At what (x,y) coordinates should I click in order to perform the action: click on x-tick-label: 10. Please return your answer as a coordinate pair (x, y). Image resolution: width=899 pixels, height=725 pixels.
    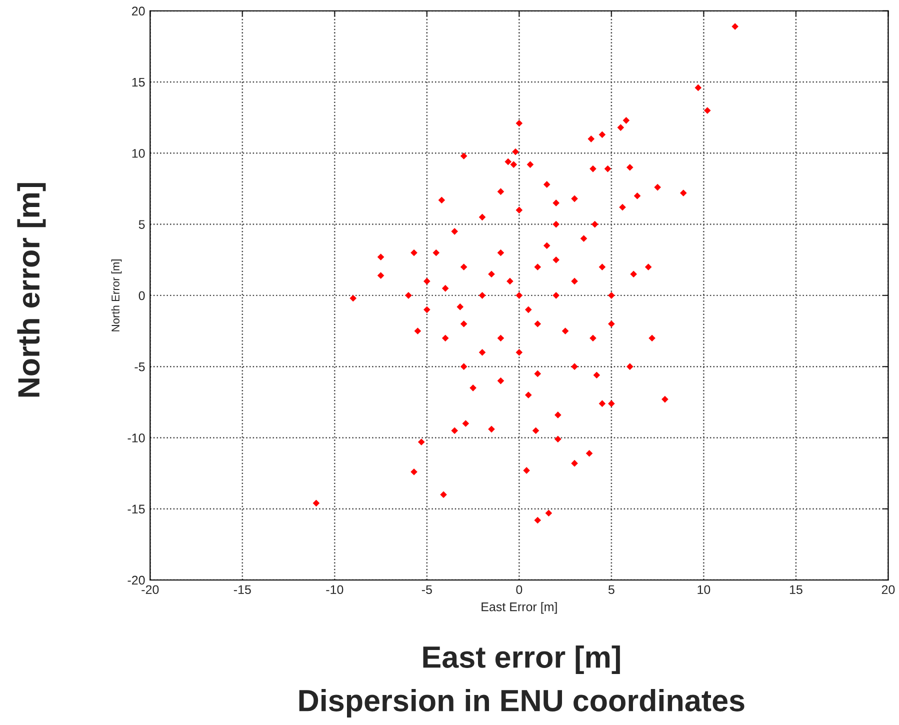
    Looking at the image, I should click on (704, 589).